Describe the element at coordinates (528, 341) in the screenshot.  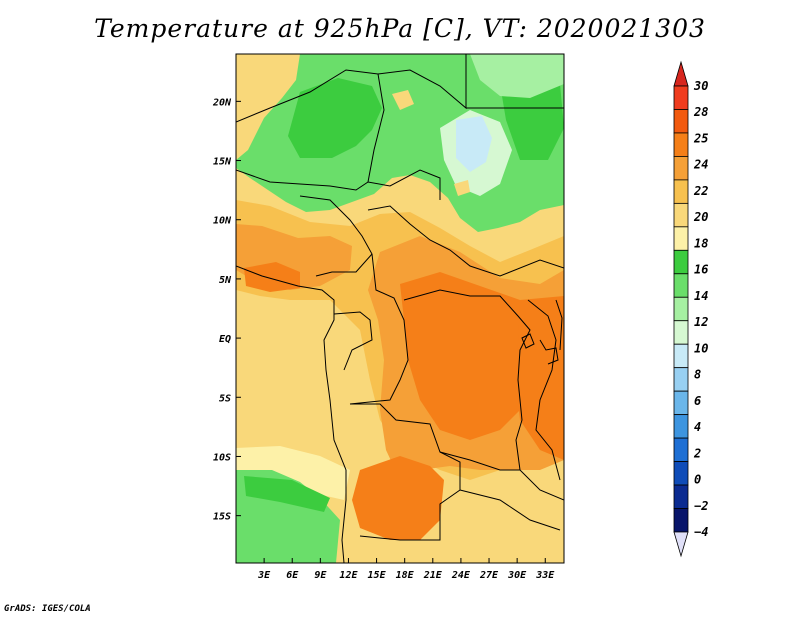
I see `border-lake-victoria` at that location.